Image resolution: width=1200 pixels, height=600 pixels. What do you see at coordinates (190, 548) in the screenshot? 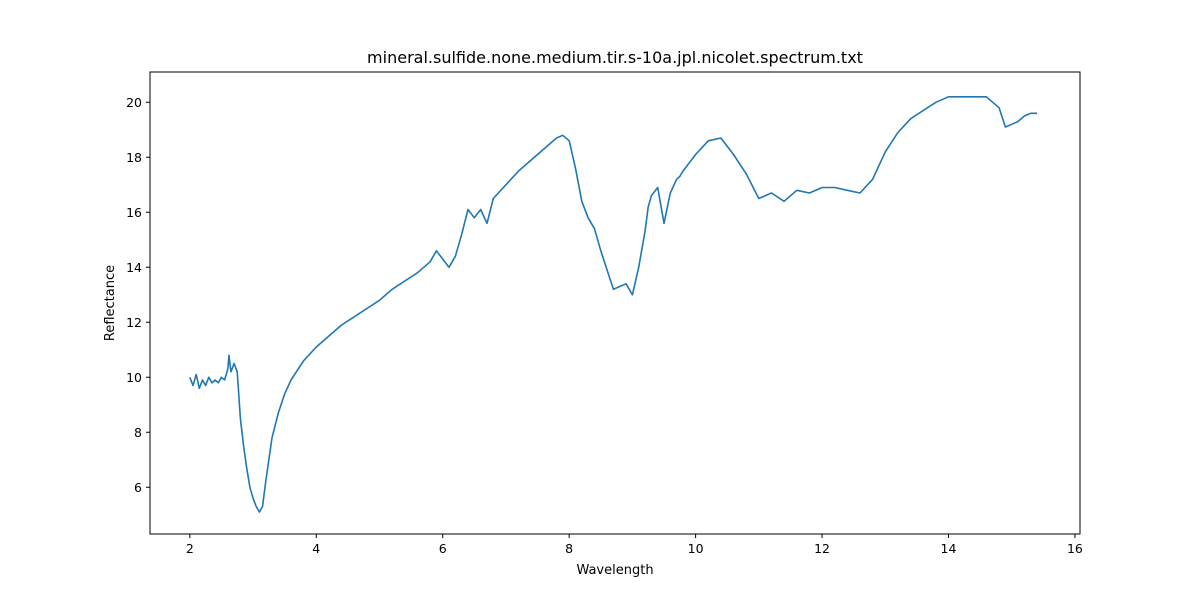
I see `x-tick-label: 2` at bounding box center [190, 548].